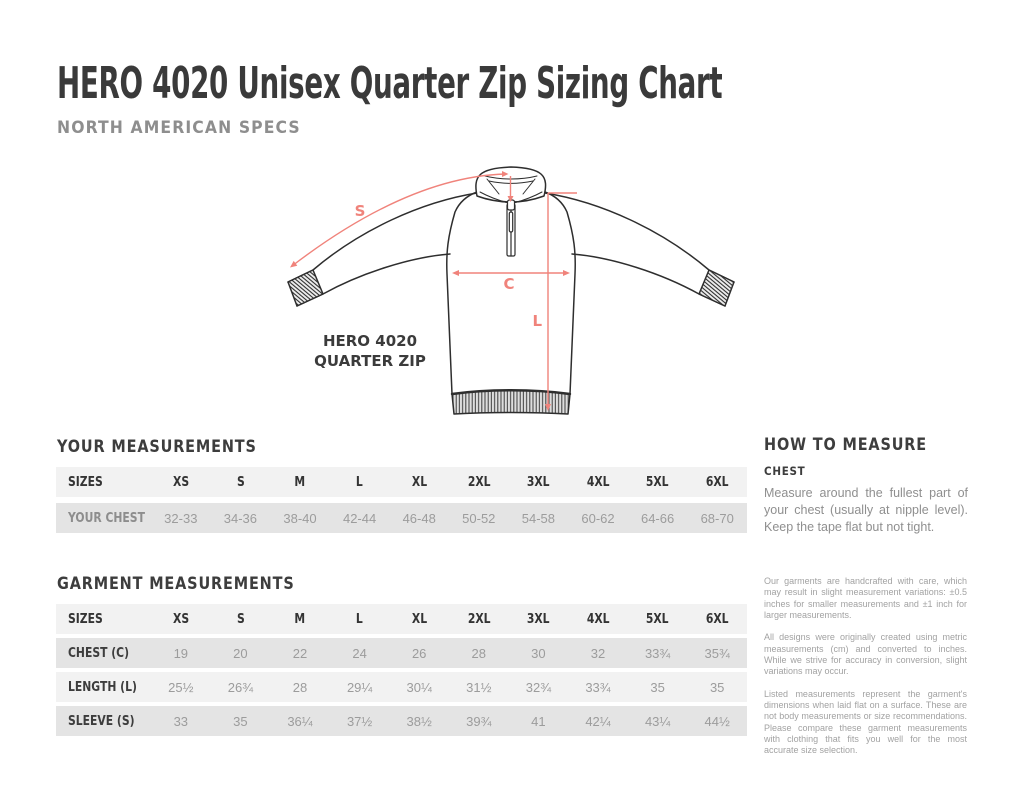  Describe the element at coordinates (528, 197) in the screenshot. I see `collar-right-fold` at that location.